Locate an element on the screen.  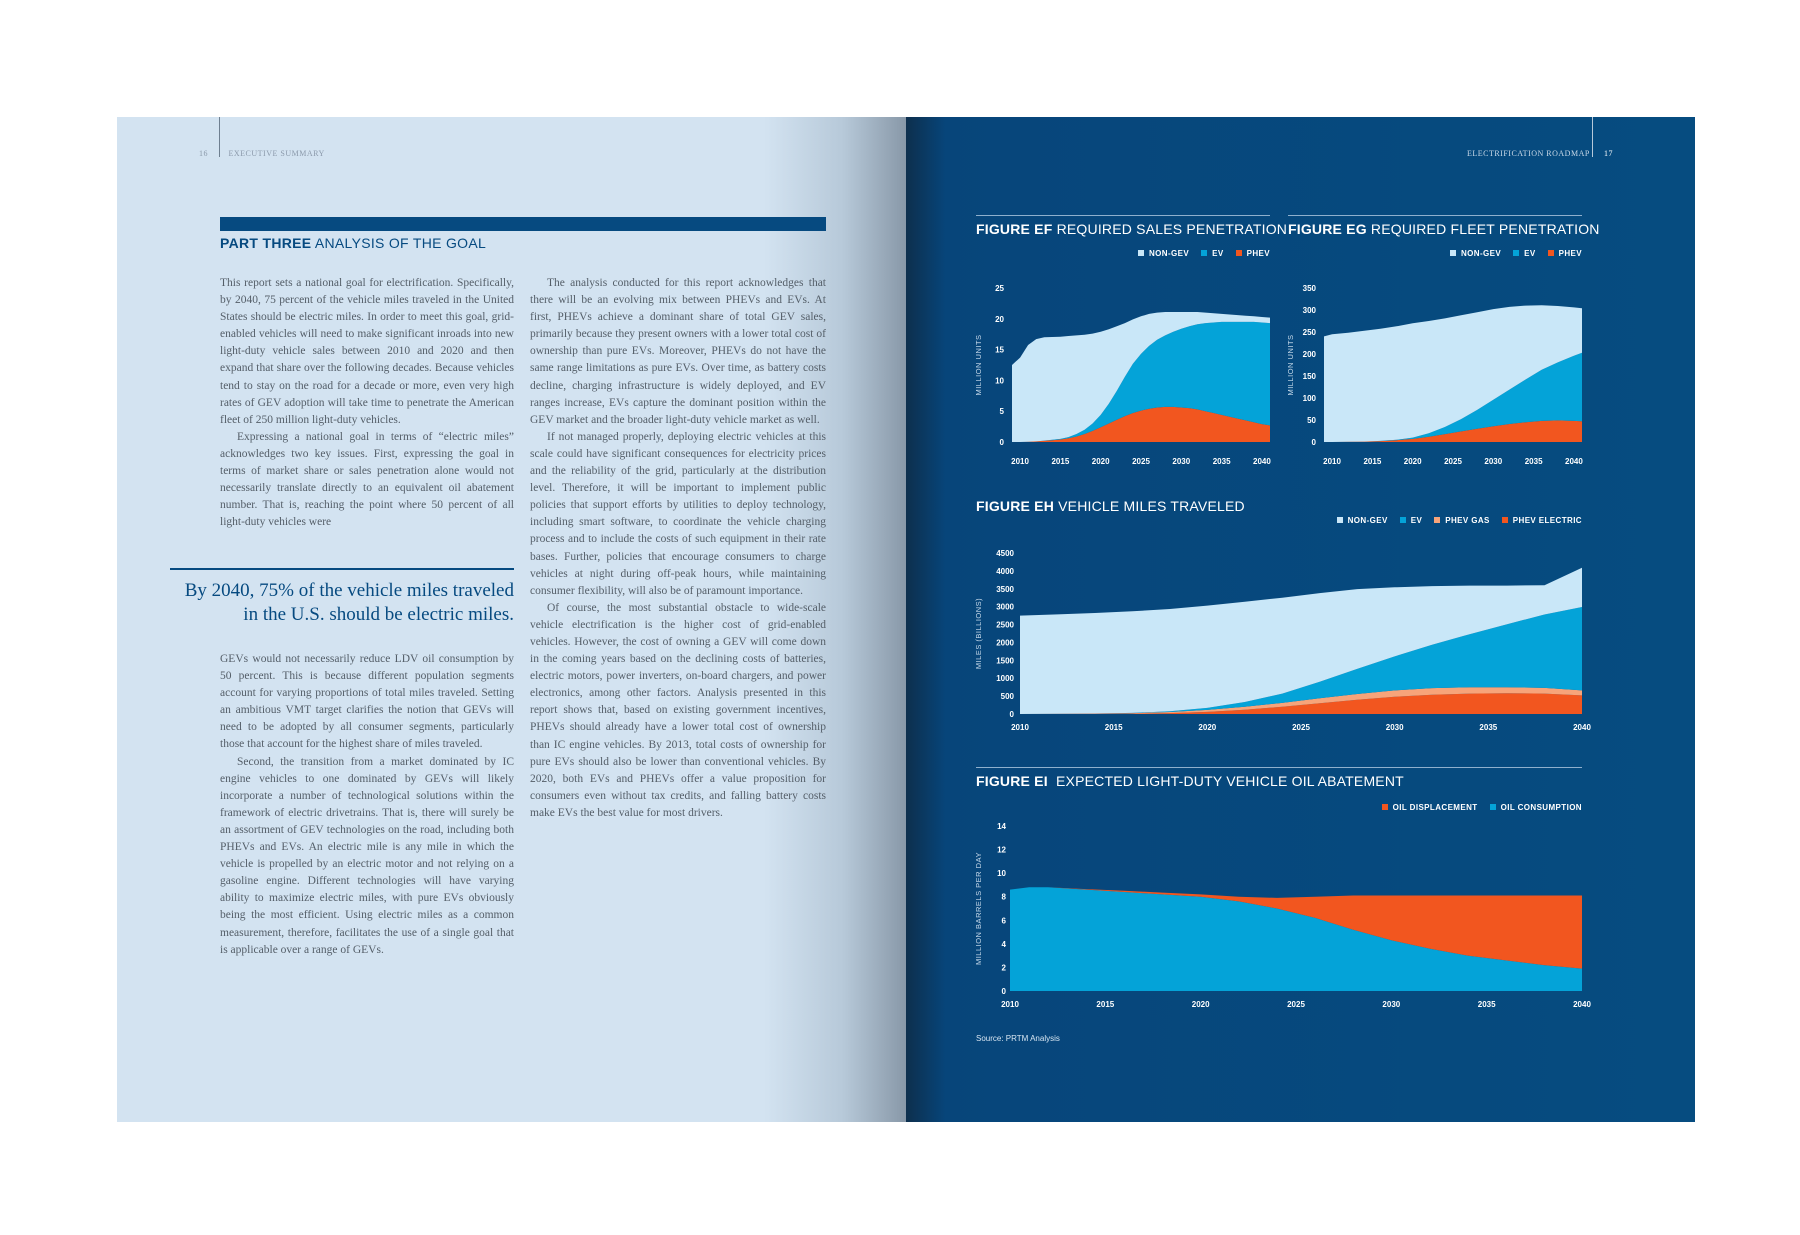
y-tick-label: 20 is located at coordinates (999, 319).